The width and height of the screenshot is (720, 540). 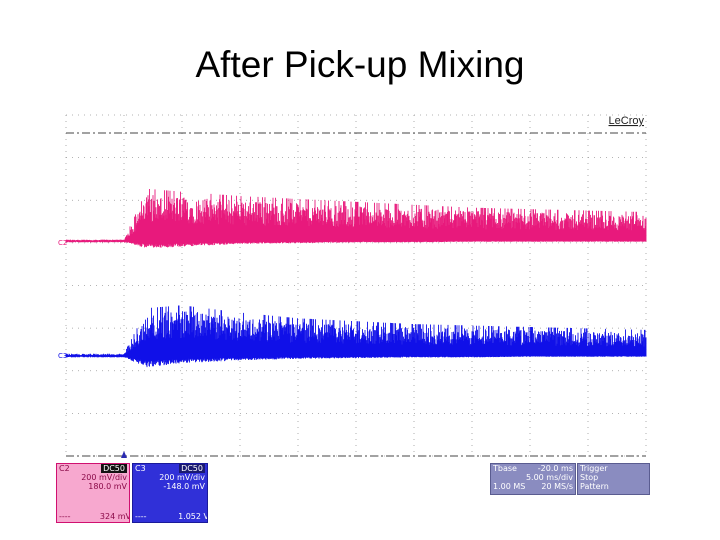 I want to click on ch2-scale: 200 mV/div, so click(x=104, y=477).